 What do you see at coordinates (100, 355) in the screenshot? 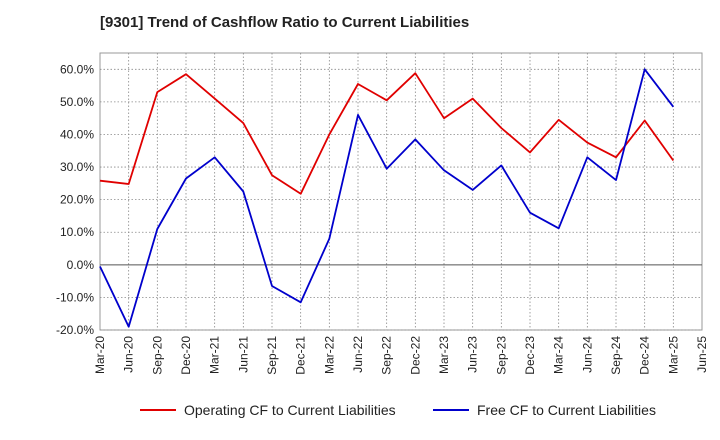
I see `x-tick-label: Mar-20` at bounding box center [100, 355].